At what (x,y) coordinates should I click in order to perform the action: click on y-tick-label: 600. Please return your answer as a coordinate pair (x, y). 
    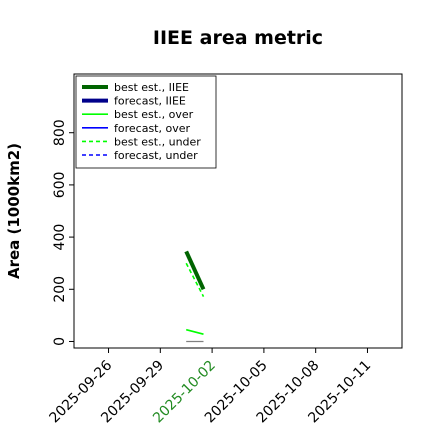
    Looking at the image, I should click on (60, 185).